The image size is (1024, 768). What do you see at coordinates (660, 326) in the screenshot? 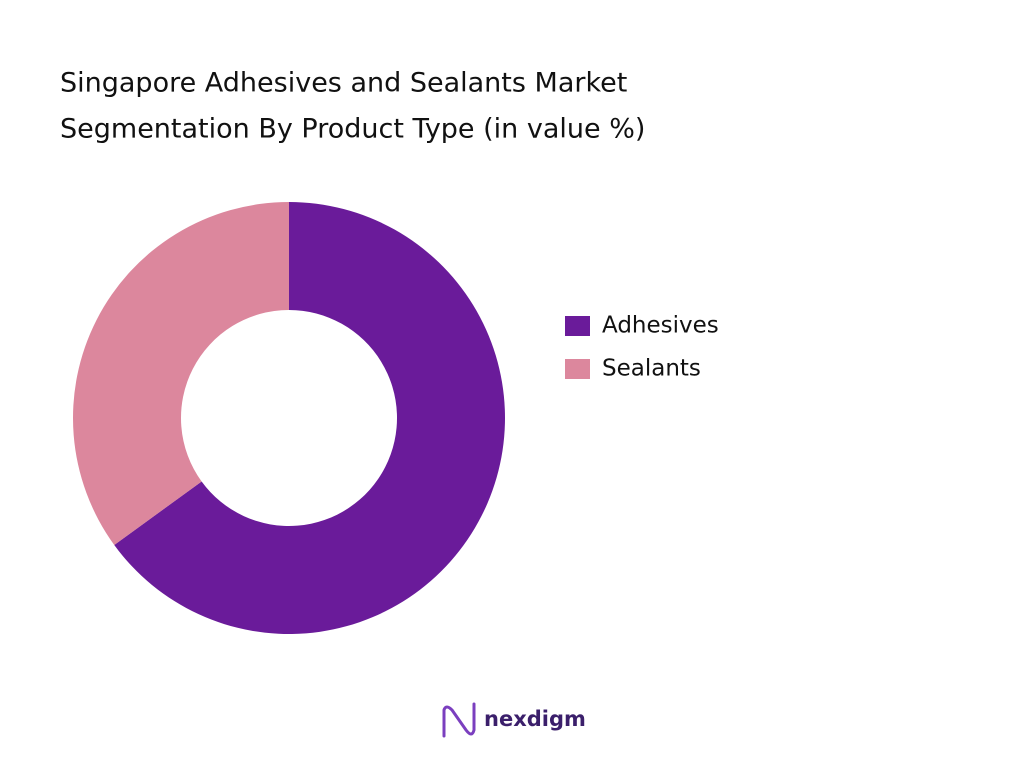
I see `legend-label: Adhesives` at bounding box center [660, 326].